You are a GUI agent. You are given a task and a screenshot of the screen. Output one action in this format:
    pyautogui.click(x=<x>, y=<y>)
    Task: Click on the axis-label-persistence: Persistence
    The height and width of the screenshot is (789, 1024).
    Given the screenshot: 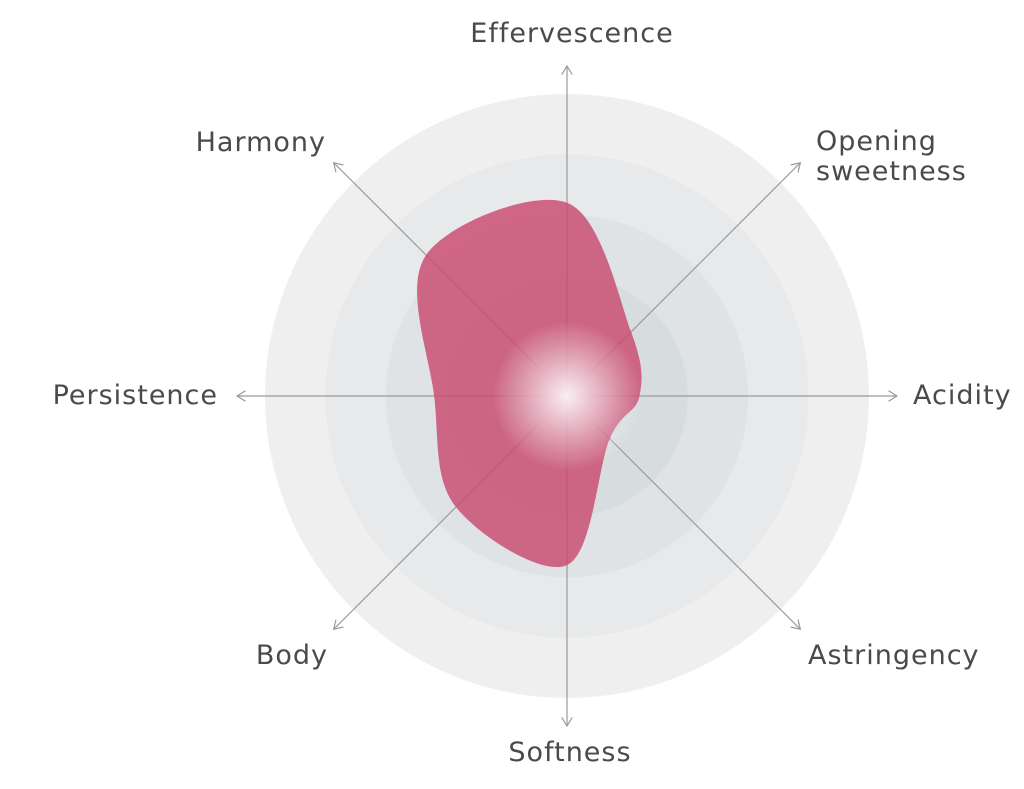 What is the action you would take?
    pyautogui.click(x=135, y=395)
    